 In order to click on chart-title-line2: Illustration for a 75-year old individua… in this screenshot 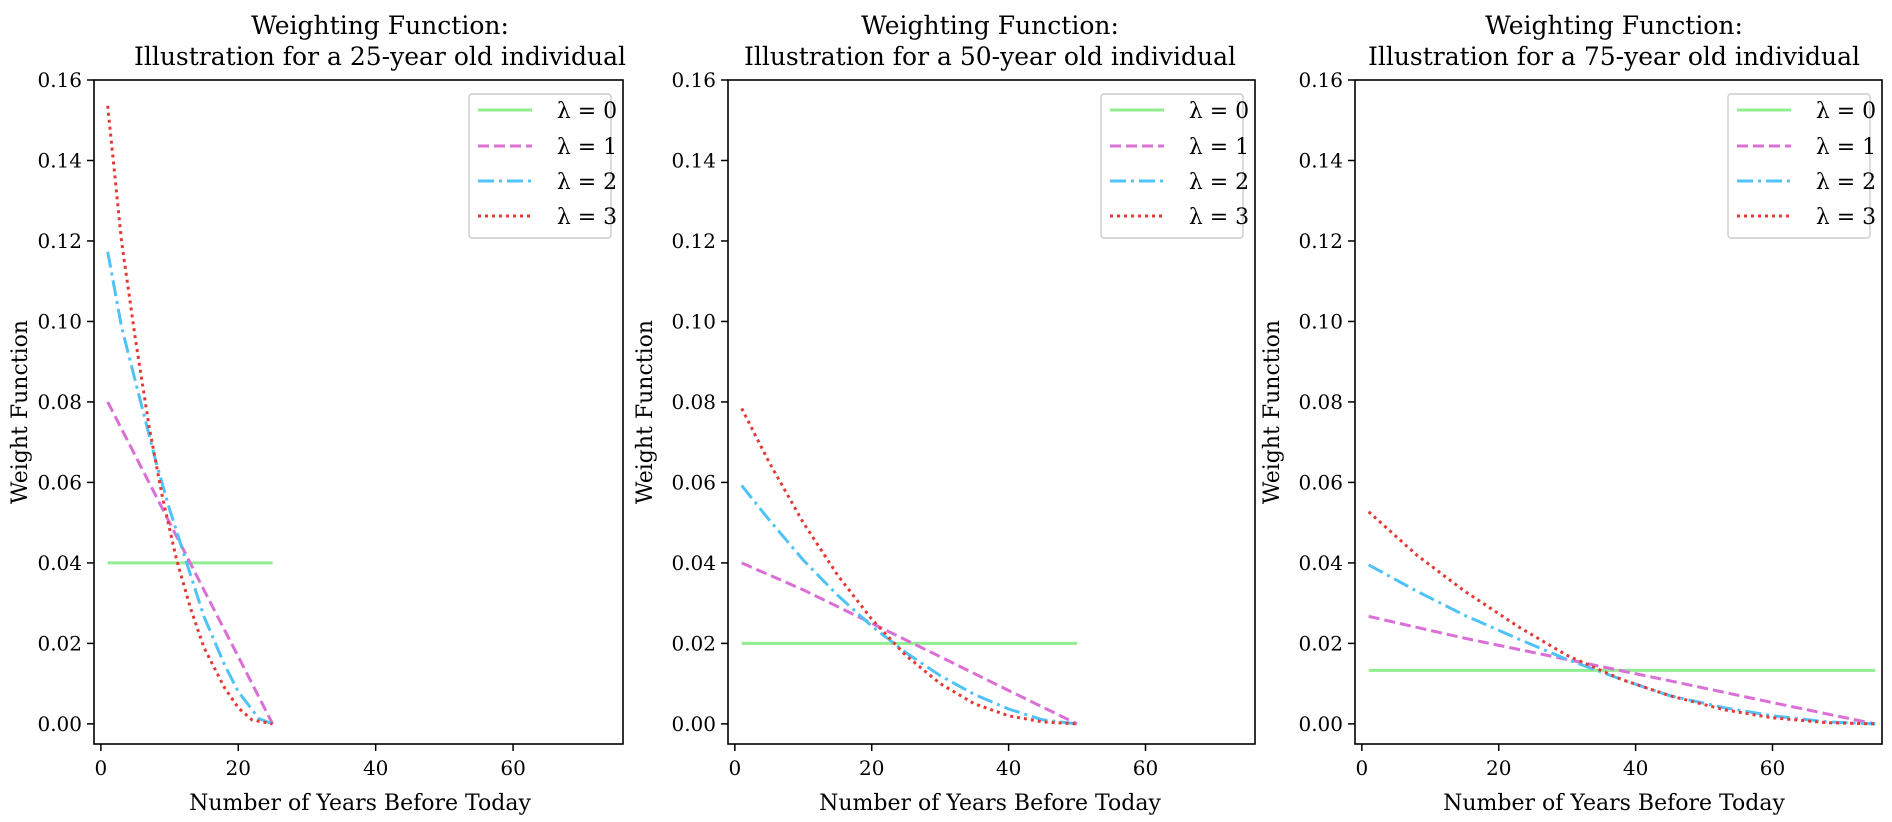, I will do `click(1614, 56)`.